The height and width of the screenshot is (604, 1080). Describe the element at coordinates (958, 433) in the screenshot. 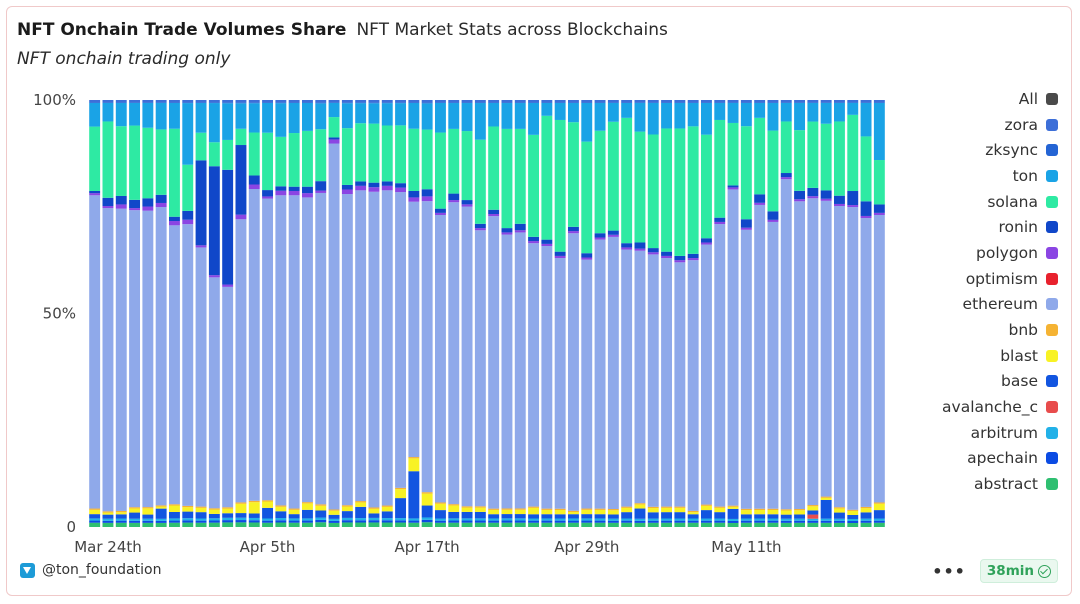

I see `legend-item-arbitrum: arbitrum` at that location.